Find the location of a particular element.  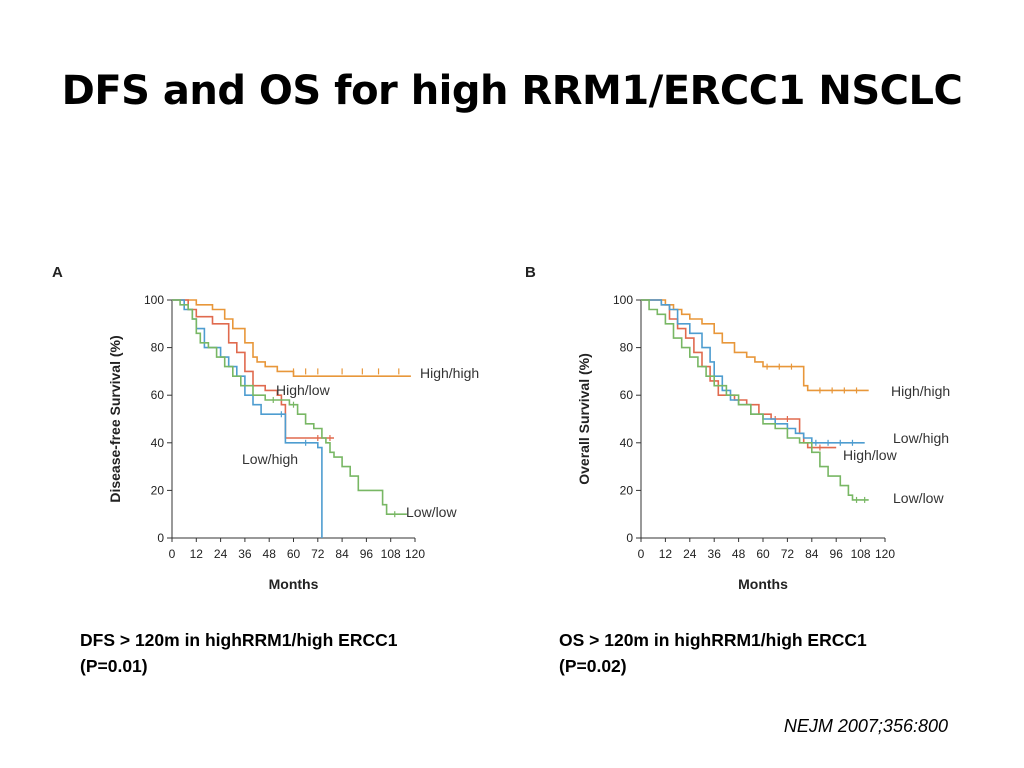

citation: NEJM 2007;356:800 is located at coordinates (865, 726).